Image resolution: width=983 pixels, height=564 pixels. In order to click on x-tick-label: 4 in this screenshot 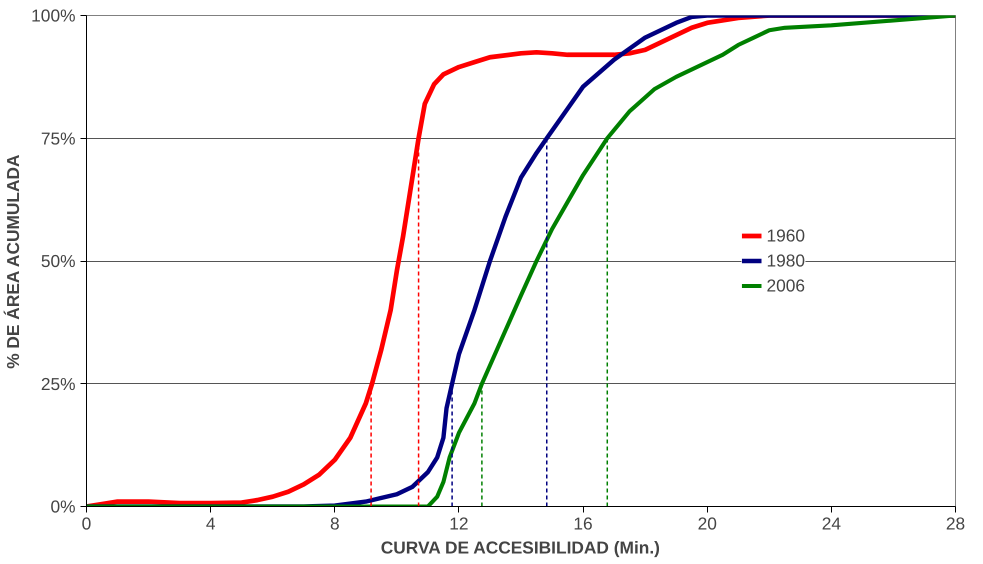, I will do `click(211, 524)`.